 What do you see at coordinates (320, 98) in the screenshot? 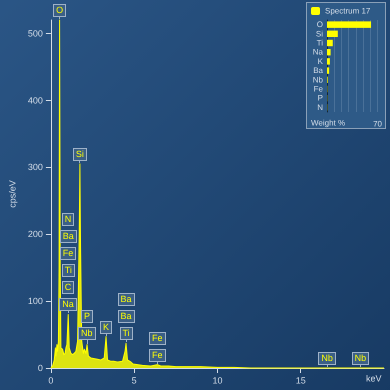
I see `y-tick-label: P` at bounding box center [320, 98].